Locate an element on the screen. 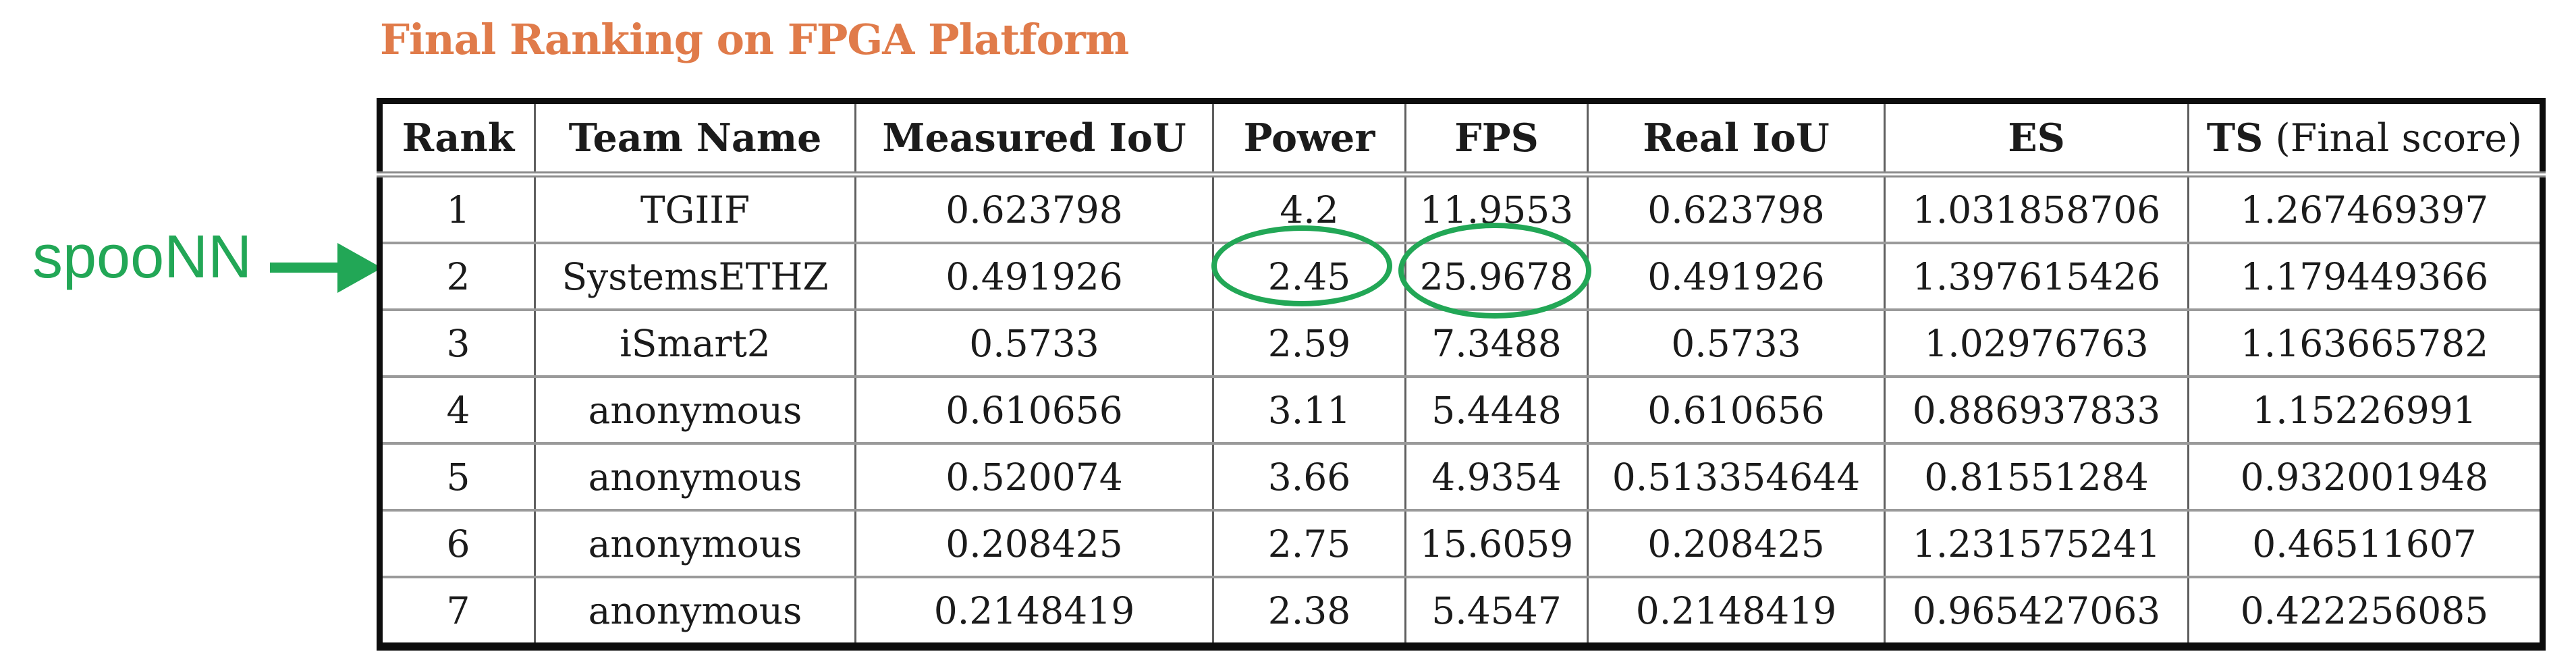 The height and width of the screenshot is (658, 2576). cell-power: 3.66 is located at coordinates (1309, 476).